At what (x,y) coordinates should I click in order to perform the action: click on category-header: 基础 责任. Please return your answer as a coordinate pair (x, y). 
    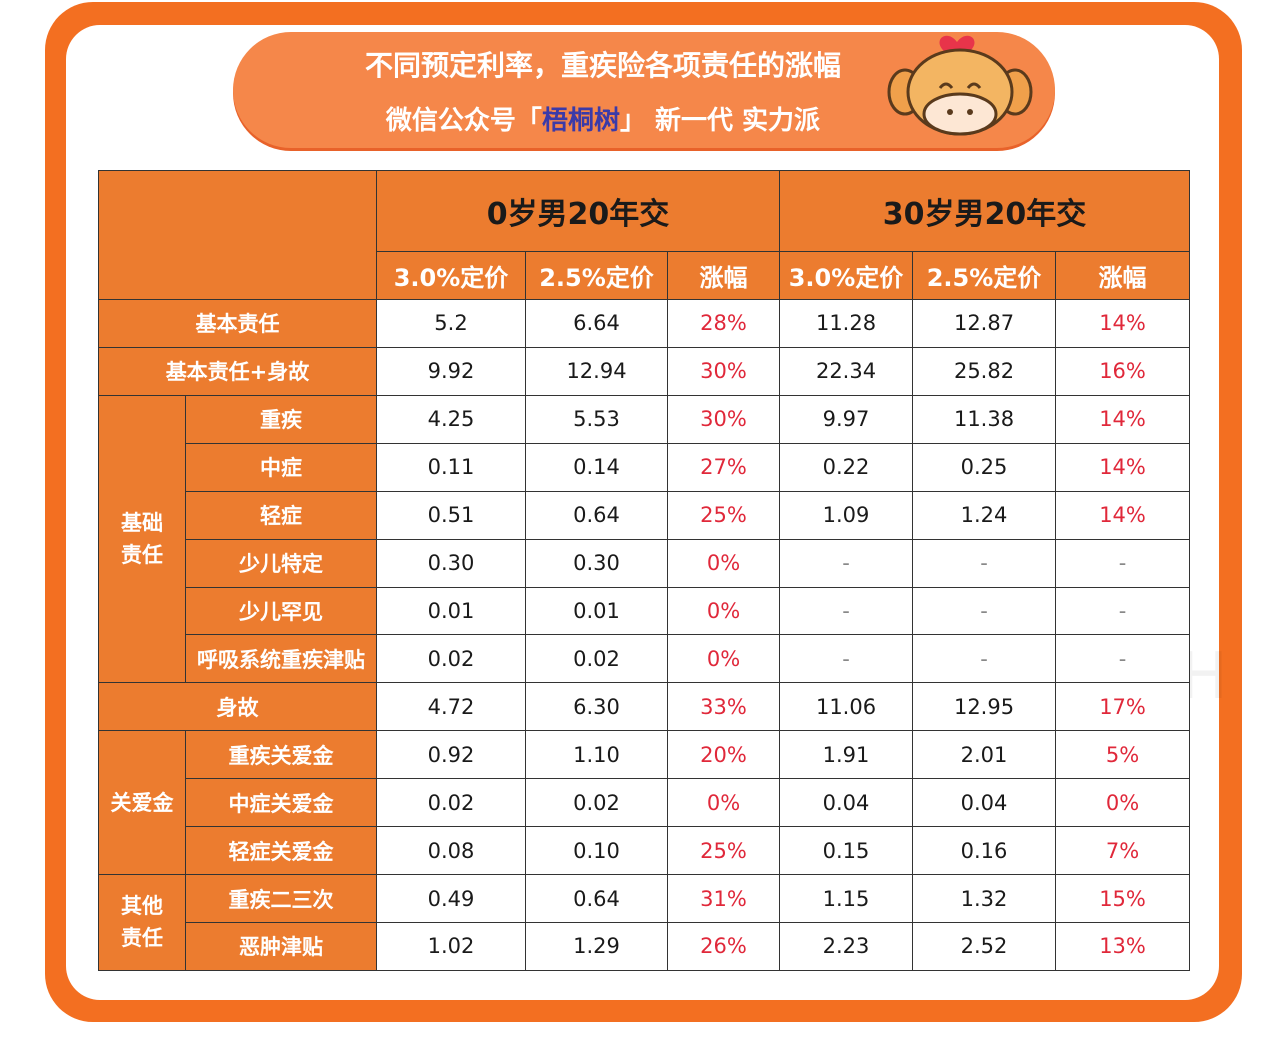
    Looking at the image, I should click on (142, 539).